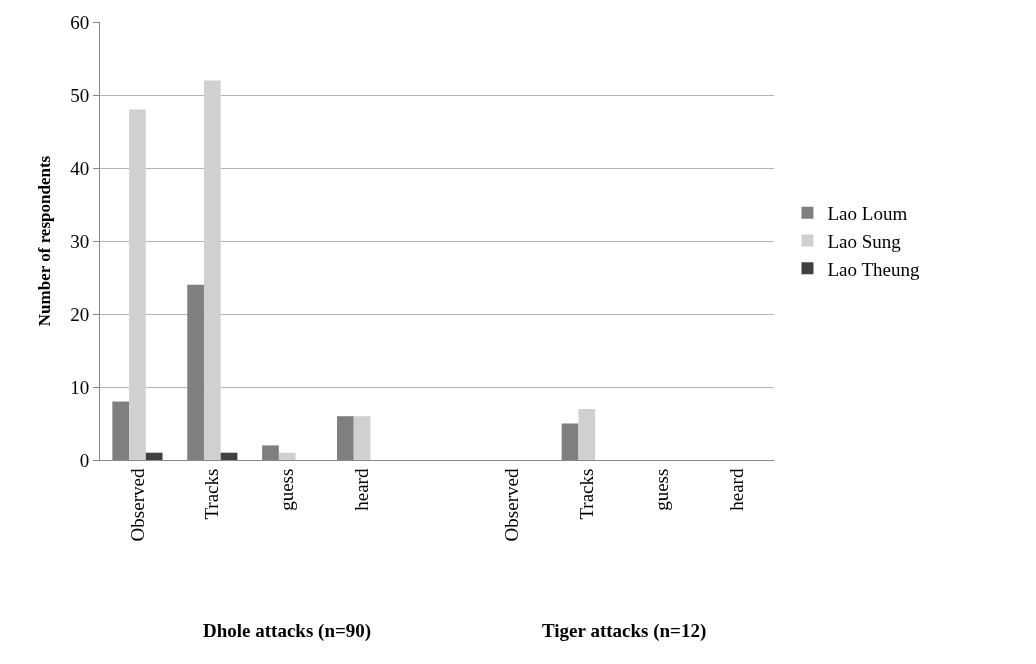  What do you see at coordinates (84, 460) in the screenshot?
I see `y-tick-label: 0` at bounding box center [84, 460].